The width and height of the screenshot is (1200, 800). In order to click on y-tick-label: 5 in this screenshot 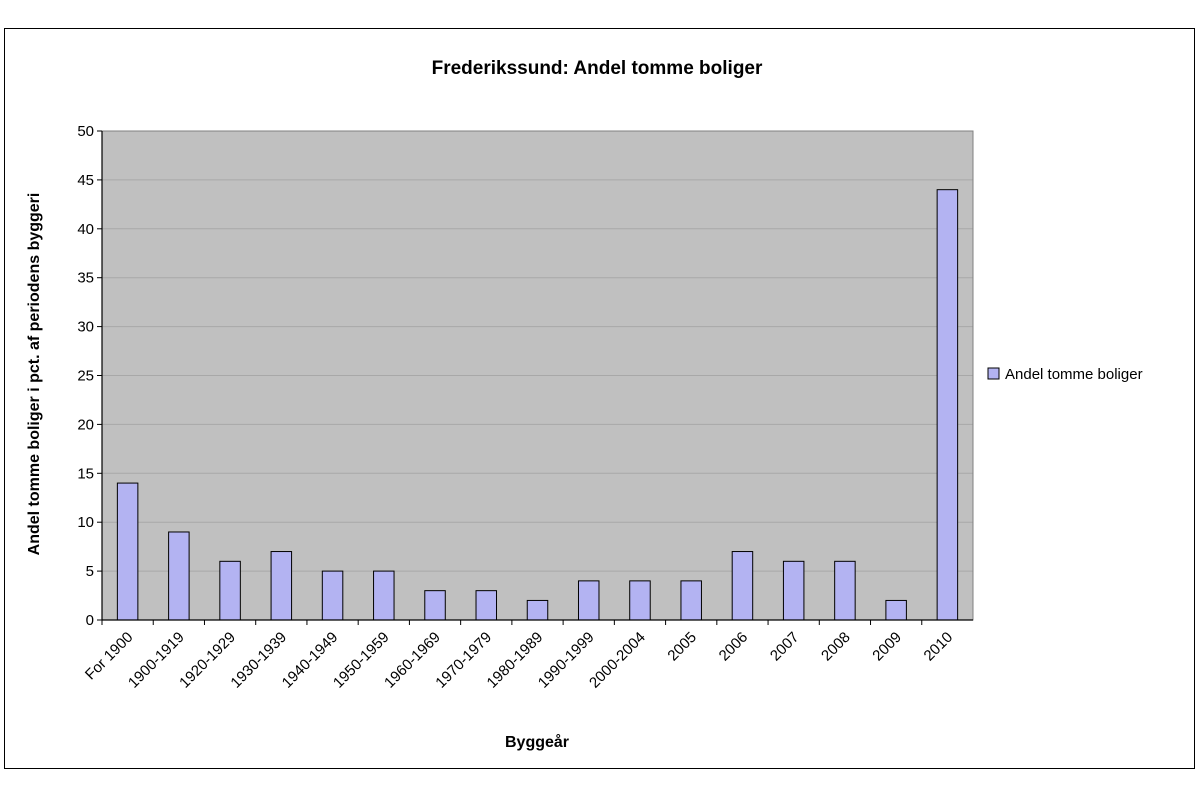, I will do `click(90, 571)`.